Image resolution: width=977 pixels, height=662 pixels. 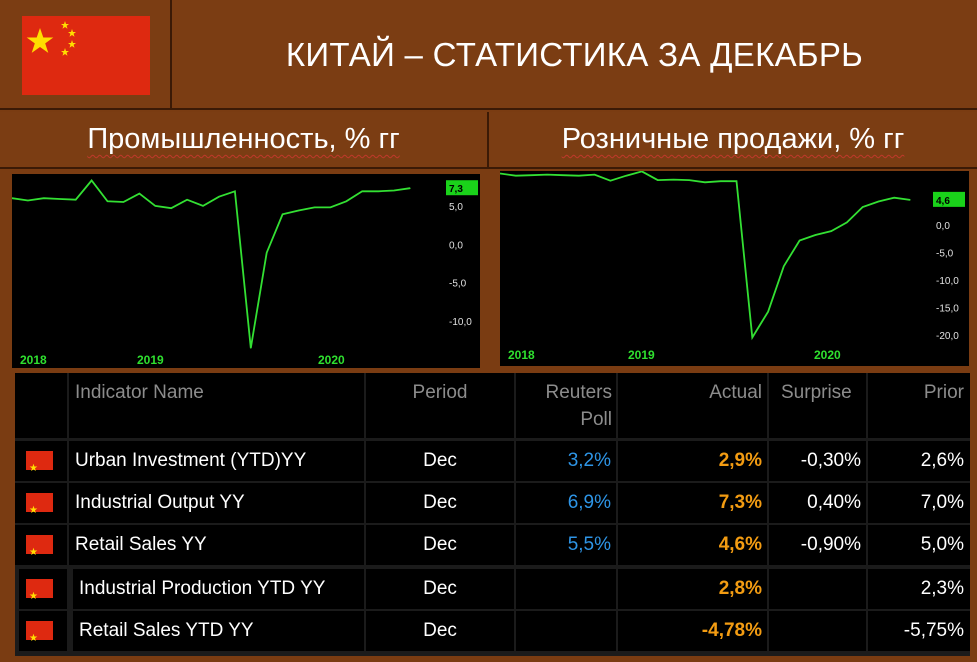 I want to click on left-chart-title-text: Промышленность, % гг, so click(x=243, y=139).